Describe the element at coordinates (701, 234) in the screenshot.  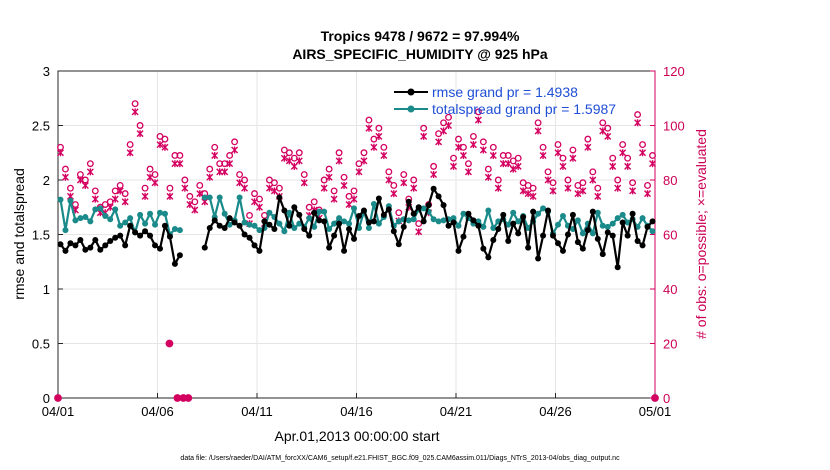
I see `y-axis-right-label: # of obs: o=possible; ×=evaluated` at that location.